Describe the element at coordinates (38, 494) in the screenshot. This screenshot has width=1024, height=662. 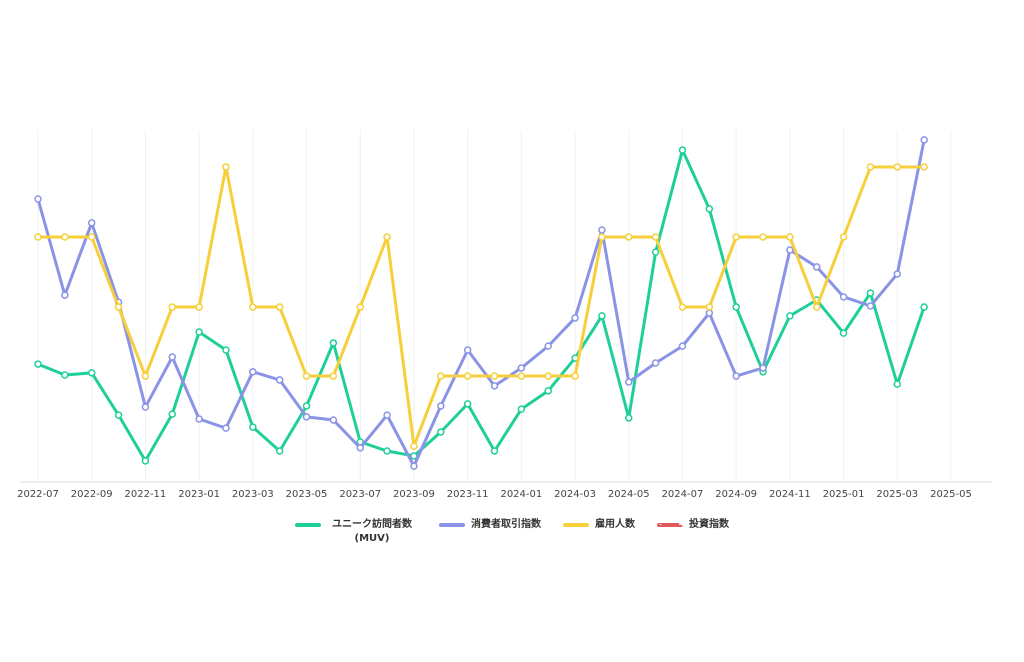
I see `x-tick-label: 2022-07` at that location.